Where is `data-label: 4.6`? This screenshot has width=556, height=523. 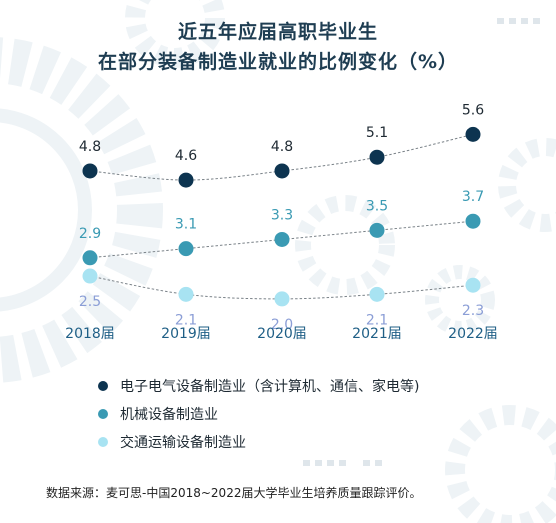
data-label: 4.6 is located at coordinates (186, 156).